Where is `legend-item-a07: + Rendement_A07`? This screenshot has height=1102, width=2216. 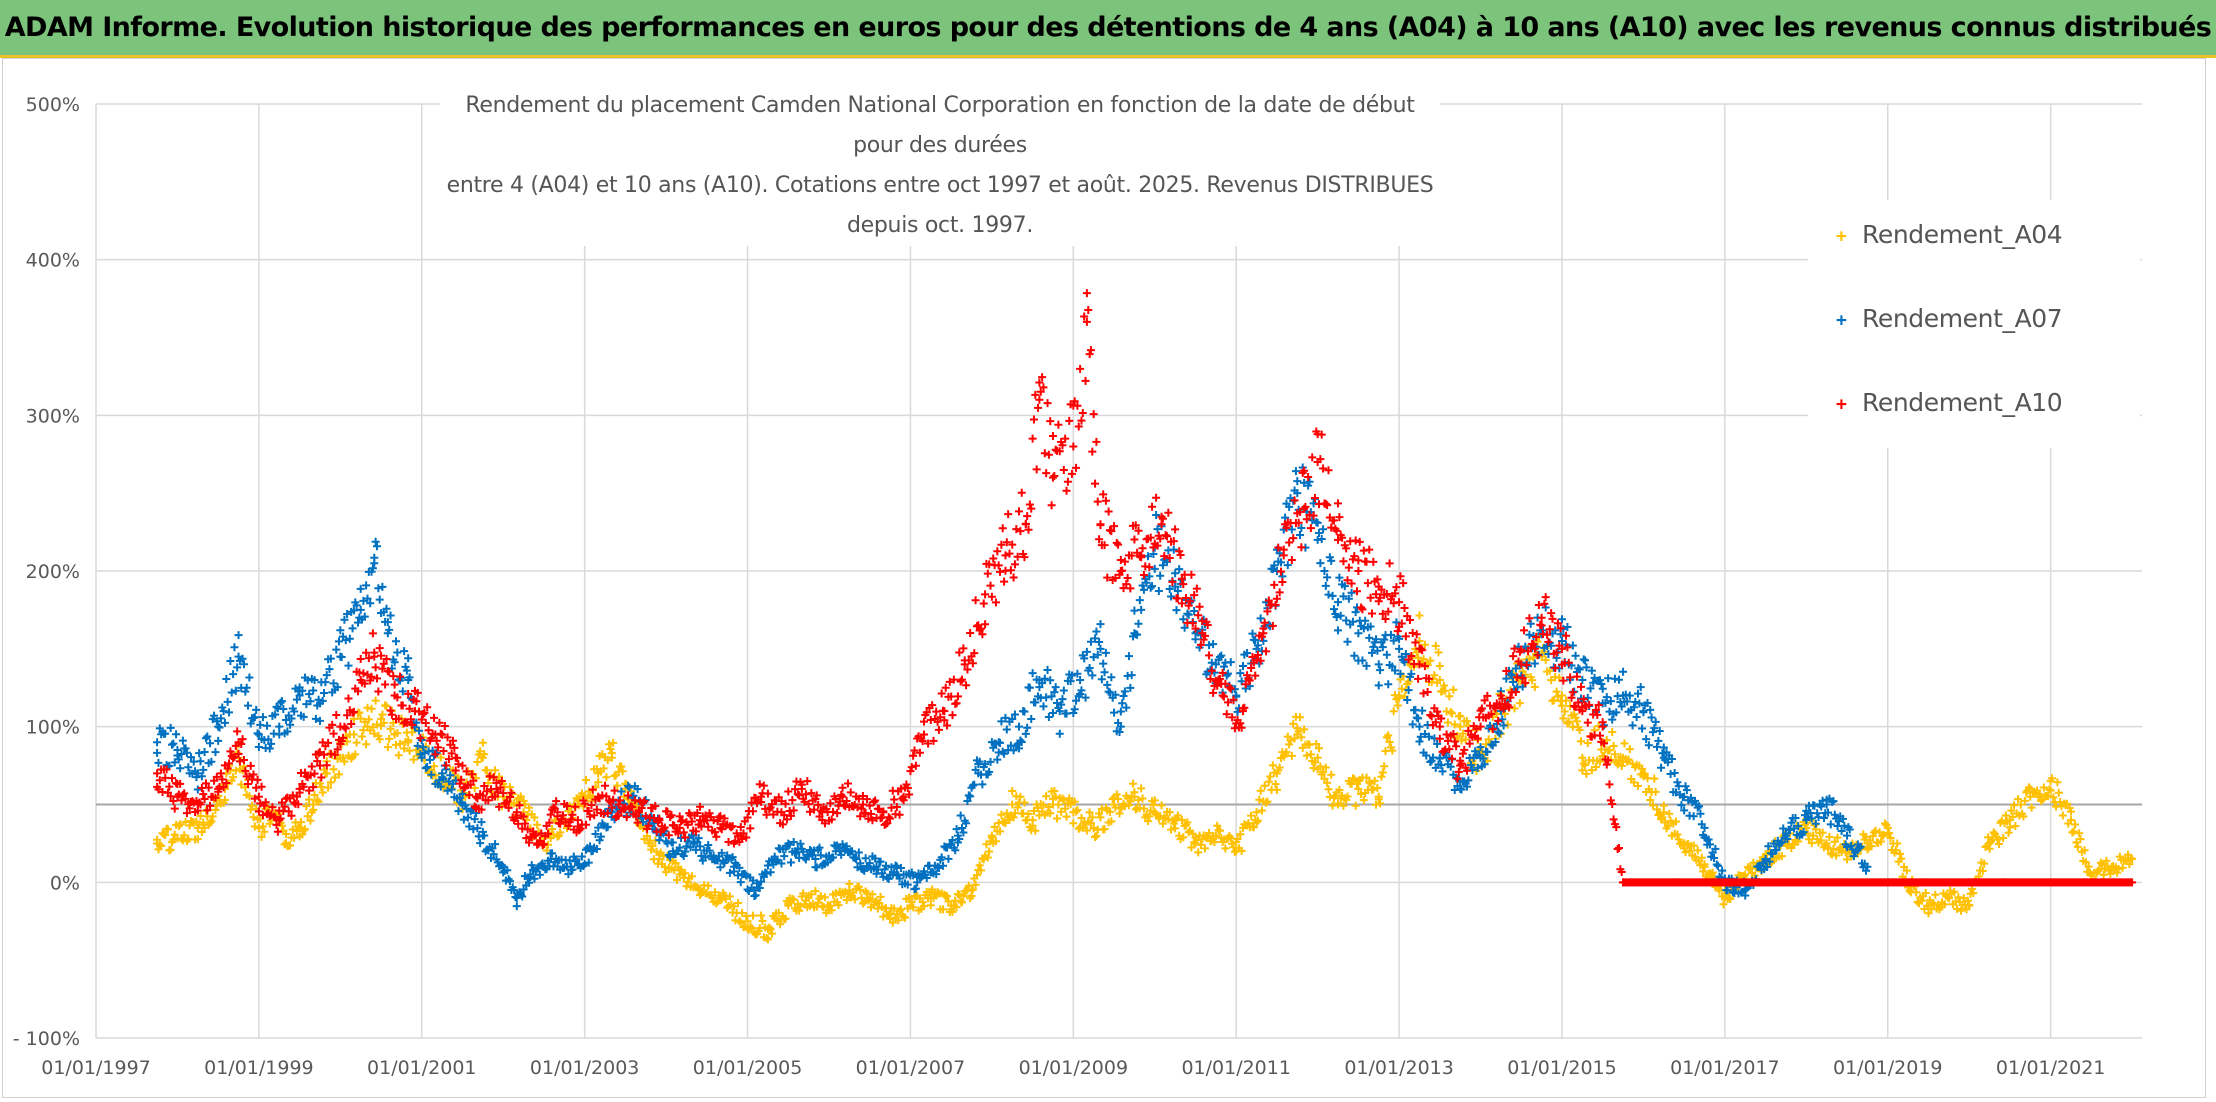 legend-item-a07: + Rendement_A07 is located at coordinates (1949, 318).